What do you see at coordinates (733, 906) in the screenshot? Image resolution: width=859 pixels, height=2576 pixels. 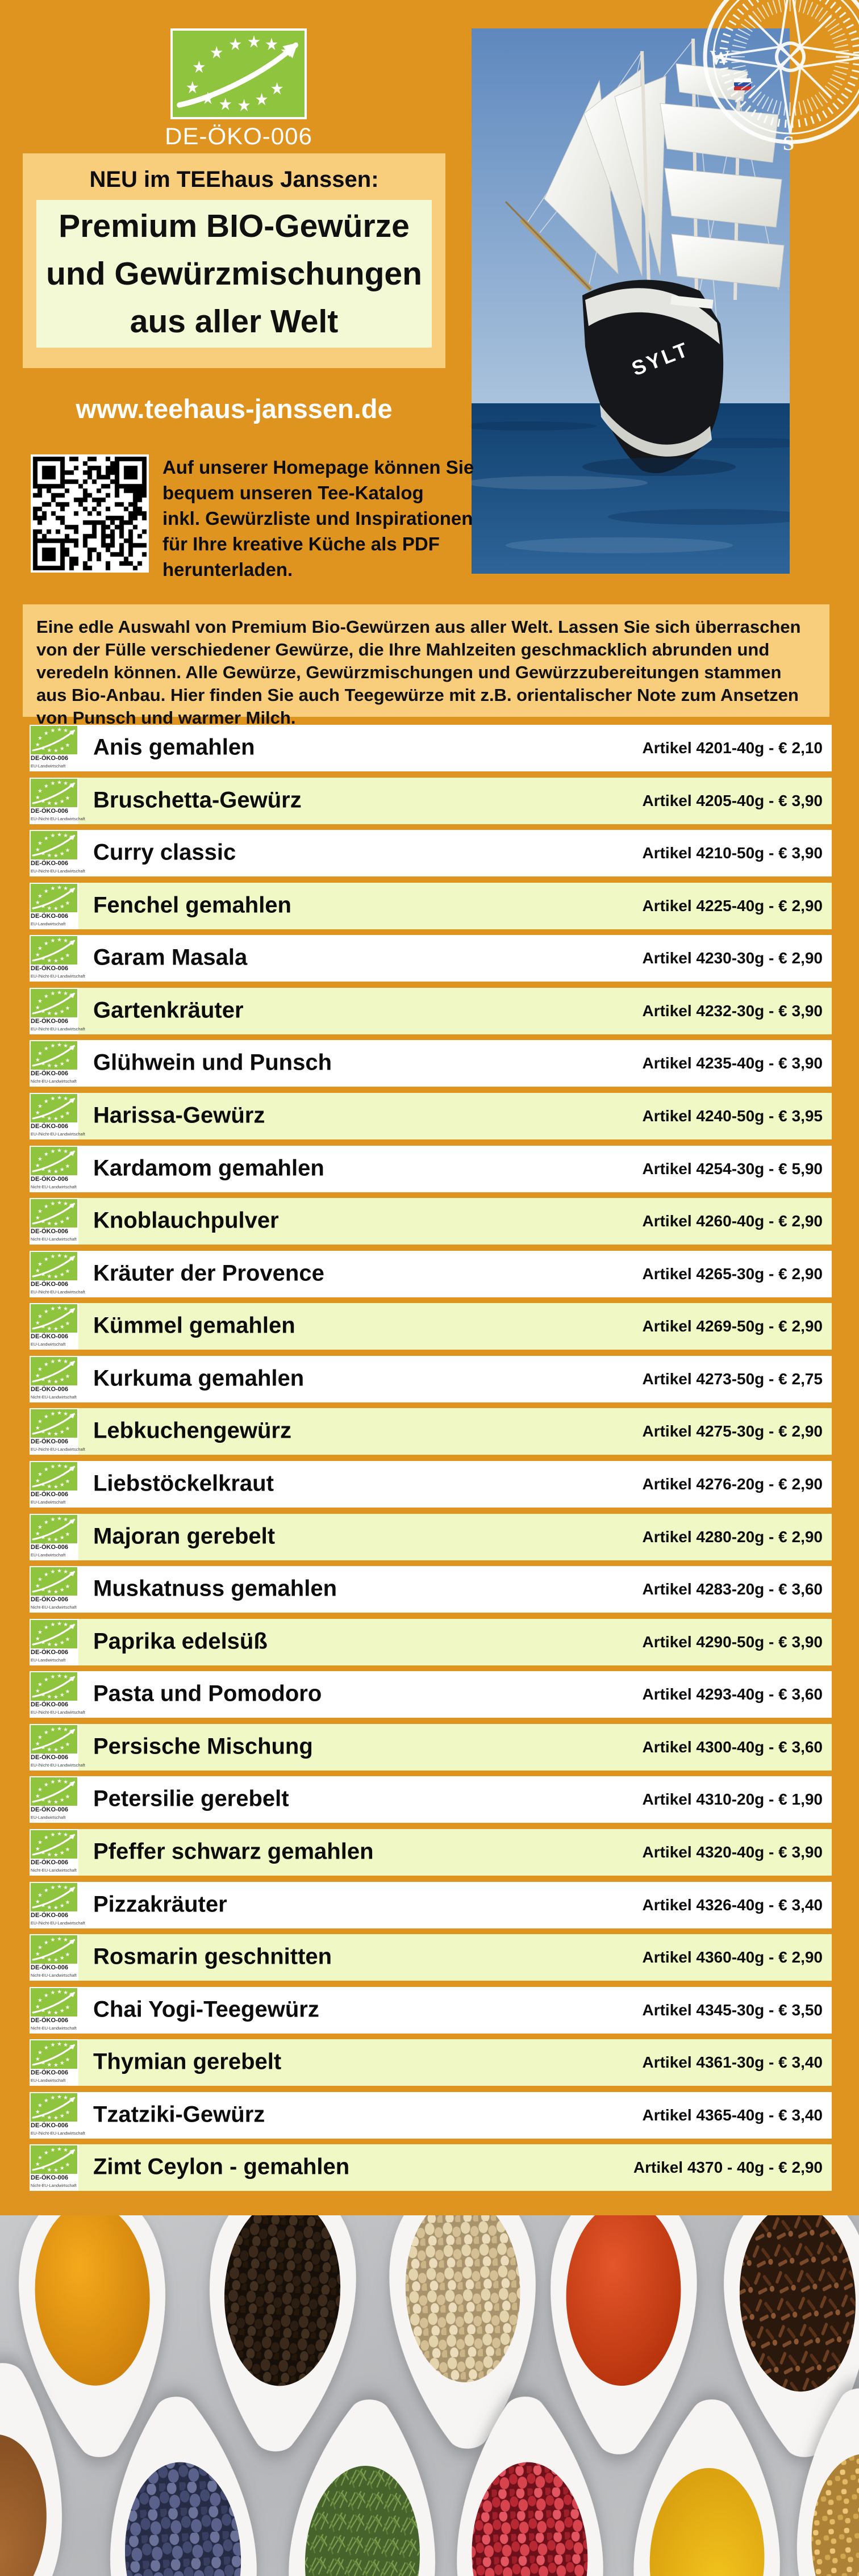 I see `product-article-price: Artikel 4225-40g - € 2,90` at bounding box center [733, 906].